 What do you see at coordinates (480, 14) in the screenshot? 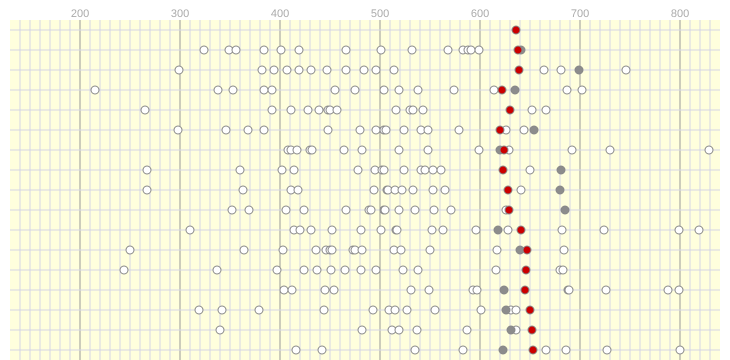
I see `x-tick-label: 600` at bounding box center [480, 14].